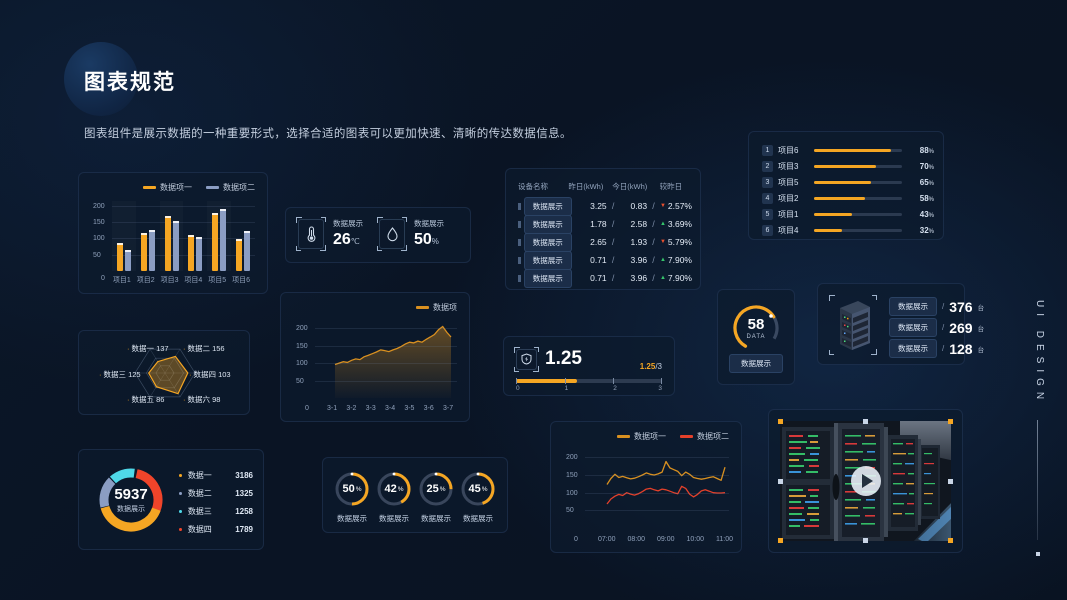 This screenshot has width=1067, height=600. I want to click on progress-fill, so click(546, 381).